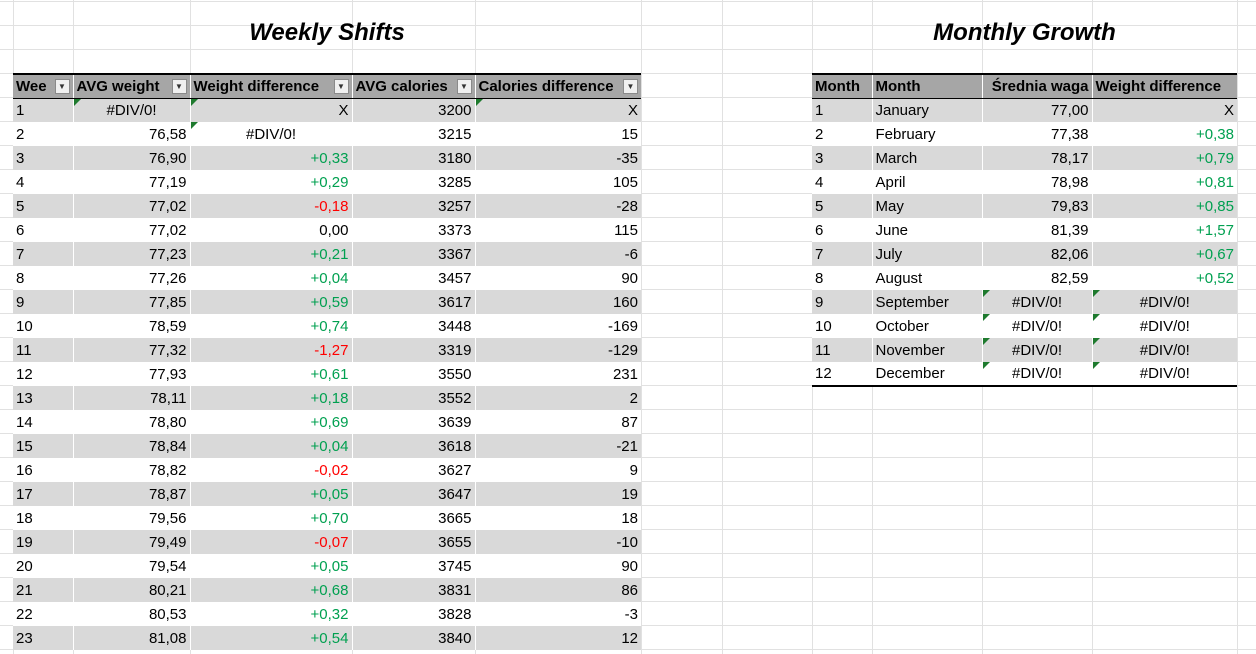 This screenshot has height=654, width=1256. What do you see at coordinates (414, 638) in the screenshot?
I see `weekly-cell-cal: 3840` at bounding box center [414, 638].